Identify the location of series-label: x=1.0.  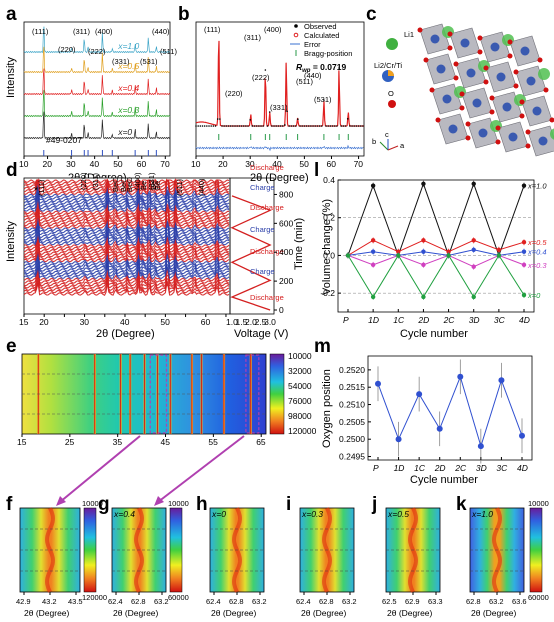
(128, 46).